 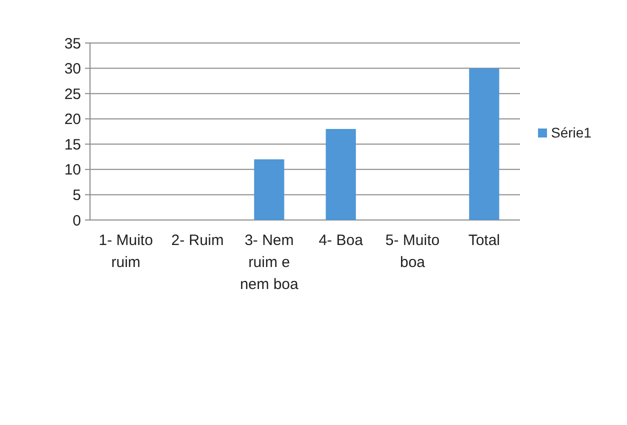 What do you see at coordinates (341, 240) in the screenshot?
I see `x-tick-label: 4- Boa` at bounding box center [341, 240].